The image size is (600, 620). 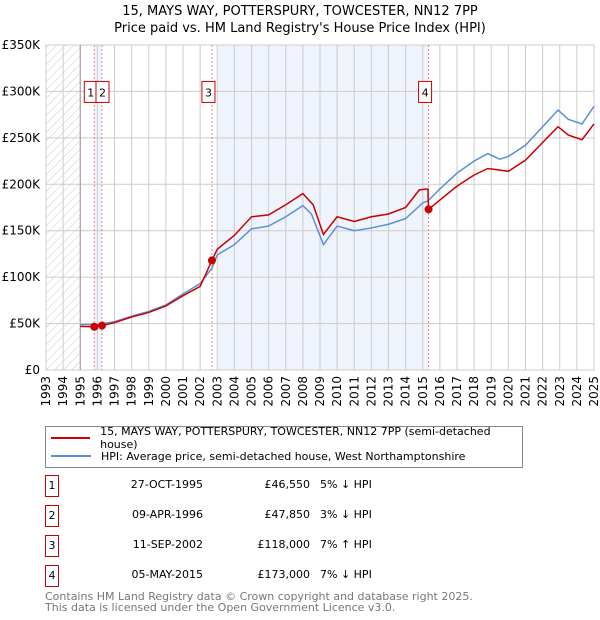 I want to click on y-tick-label: £150K, so click(x=22, y=231).